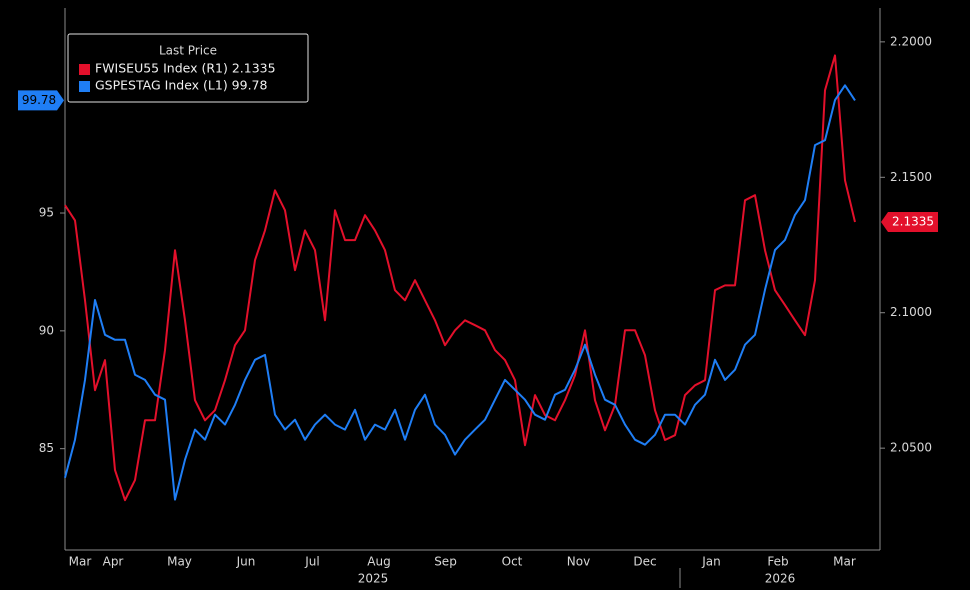 This screenshot has height=590, width=970. I want to click on legend-box, so click(188, 68).